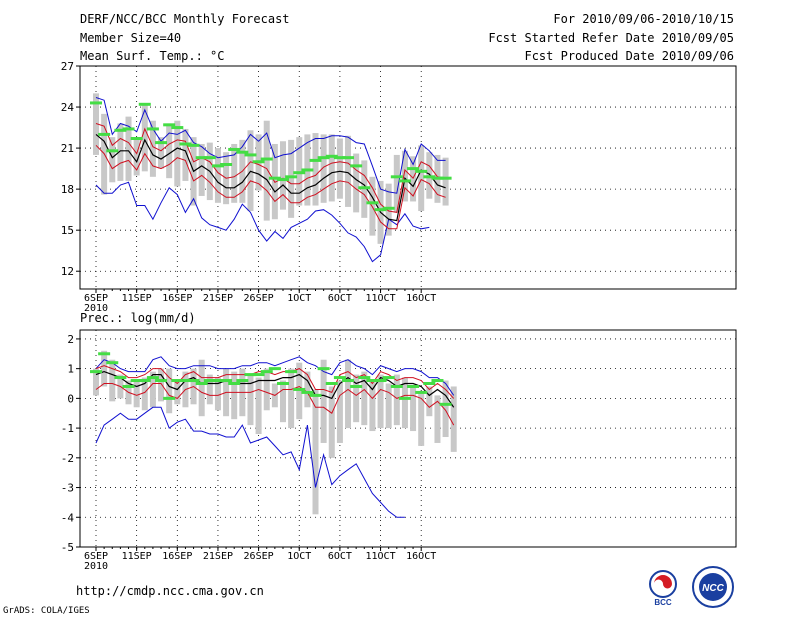 The height and width of the screenshot is (618, 800). Describe the element at coordinates (67, 428) in the screenshot. I see `y-tick-label: -1` at that location.